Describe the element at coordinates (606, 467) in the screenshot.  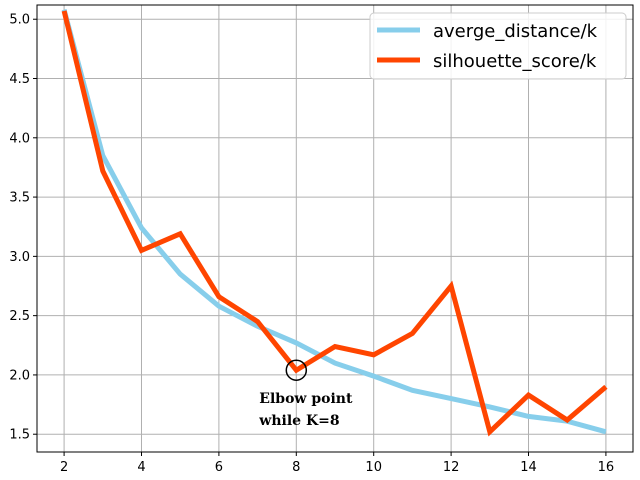
I see `x-tick-label: 16` at that location.